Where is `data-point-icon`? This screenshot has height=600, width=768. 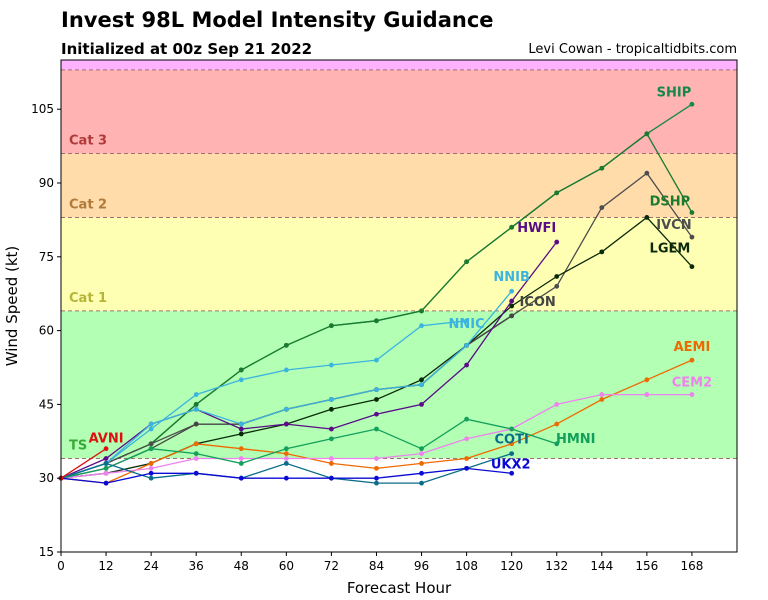 data-point-icon is located at coordinates (196, 424).